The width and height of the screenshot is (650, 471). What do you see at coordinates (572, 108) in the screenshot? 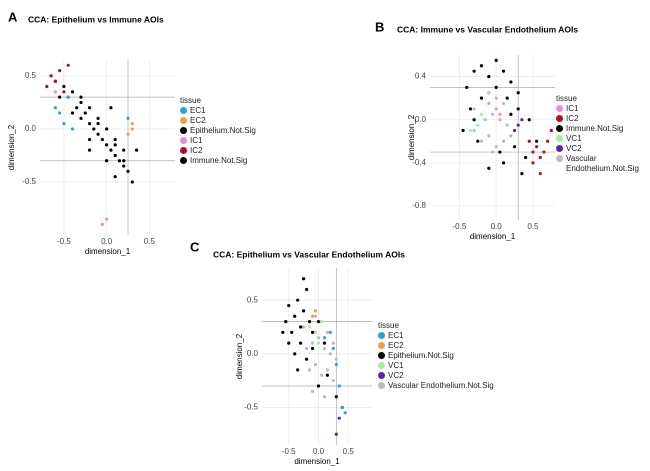
I see `legend-label: IC1` at bounding box center [572, 108].